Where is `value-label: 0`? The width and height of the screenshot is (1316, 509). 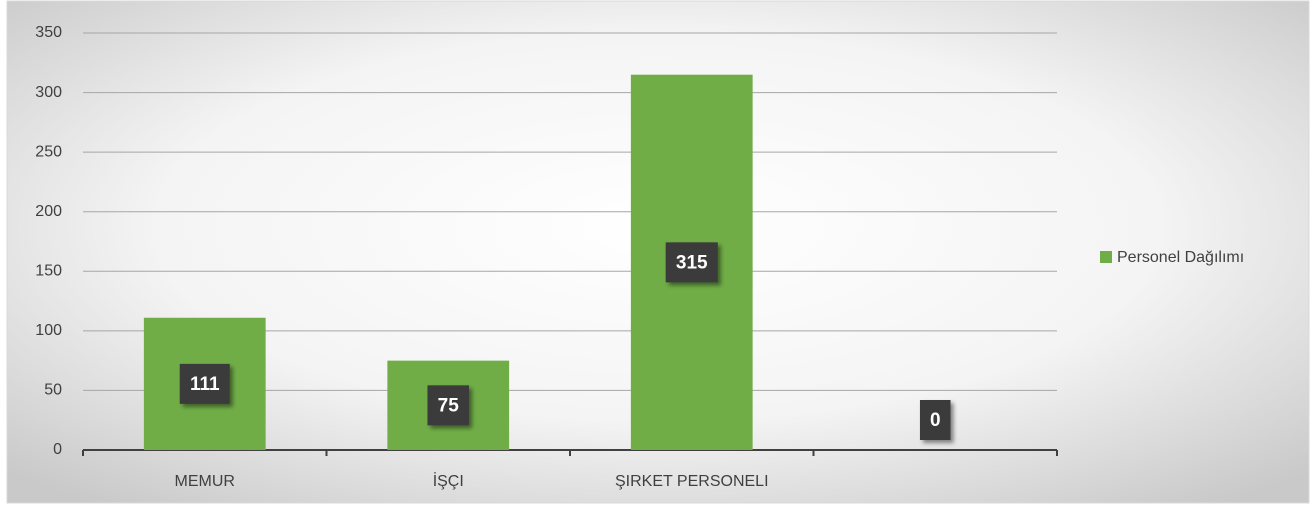 value-label: 0 is located at coordinates (935, 420).